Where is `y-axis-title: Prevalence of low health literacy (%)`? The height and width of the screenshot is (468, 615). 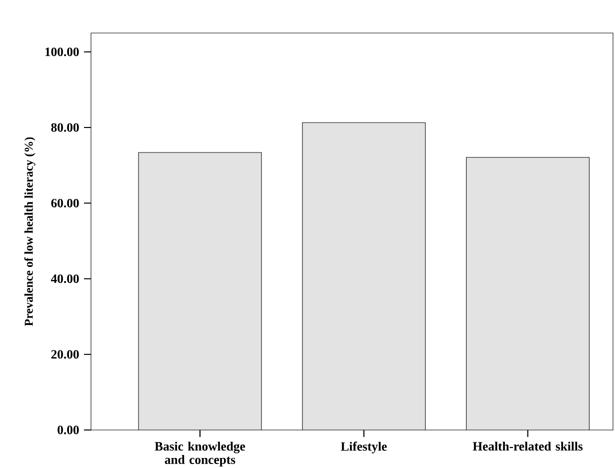 y-axis-title: Prevalence of low health literacy (%) is located at coordinates (30, 231).